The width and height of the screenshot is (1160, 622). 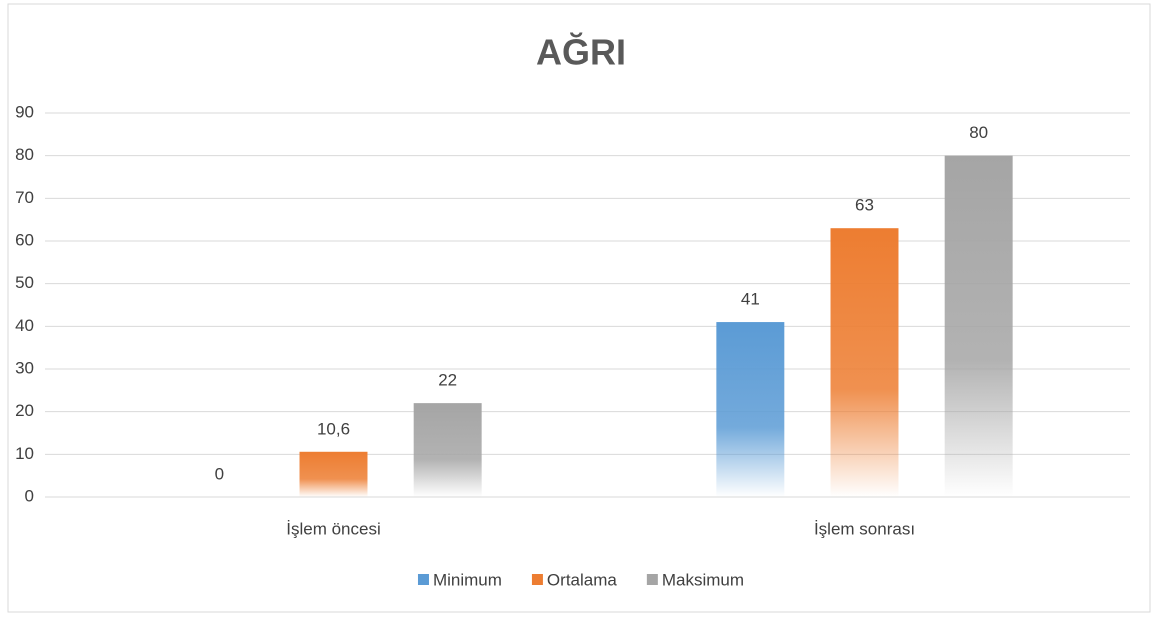 What do you see at coordinates (447, 380) in the screenshot?
I see `data-label: 22` at bounding box center [447, 380].